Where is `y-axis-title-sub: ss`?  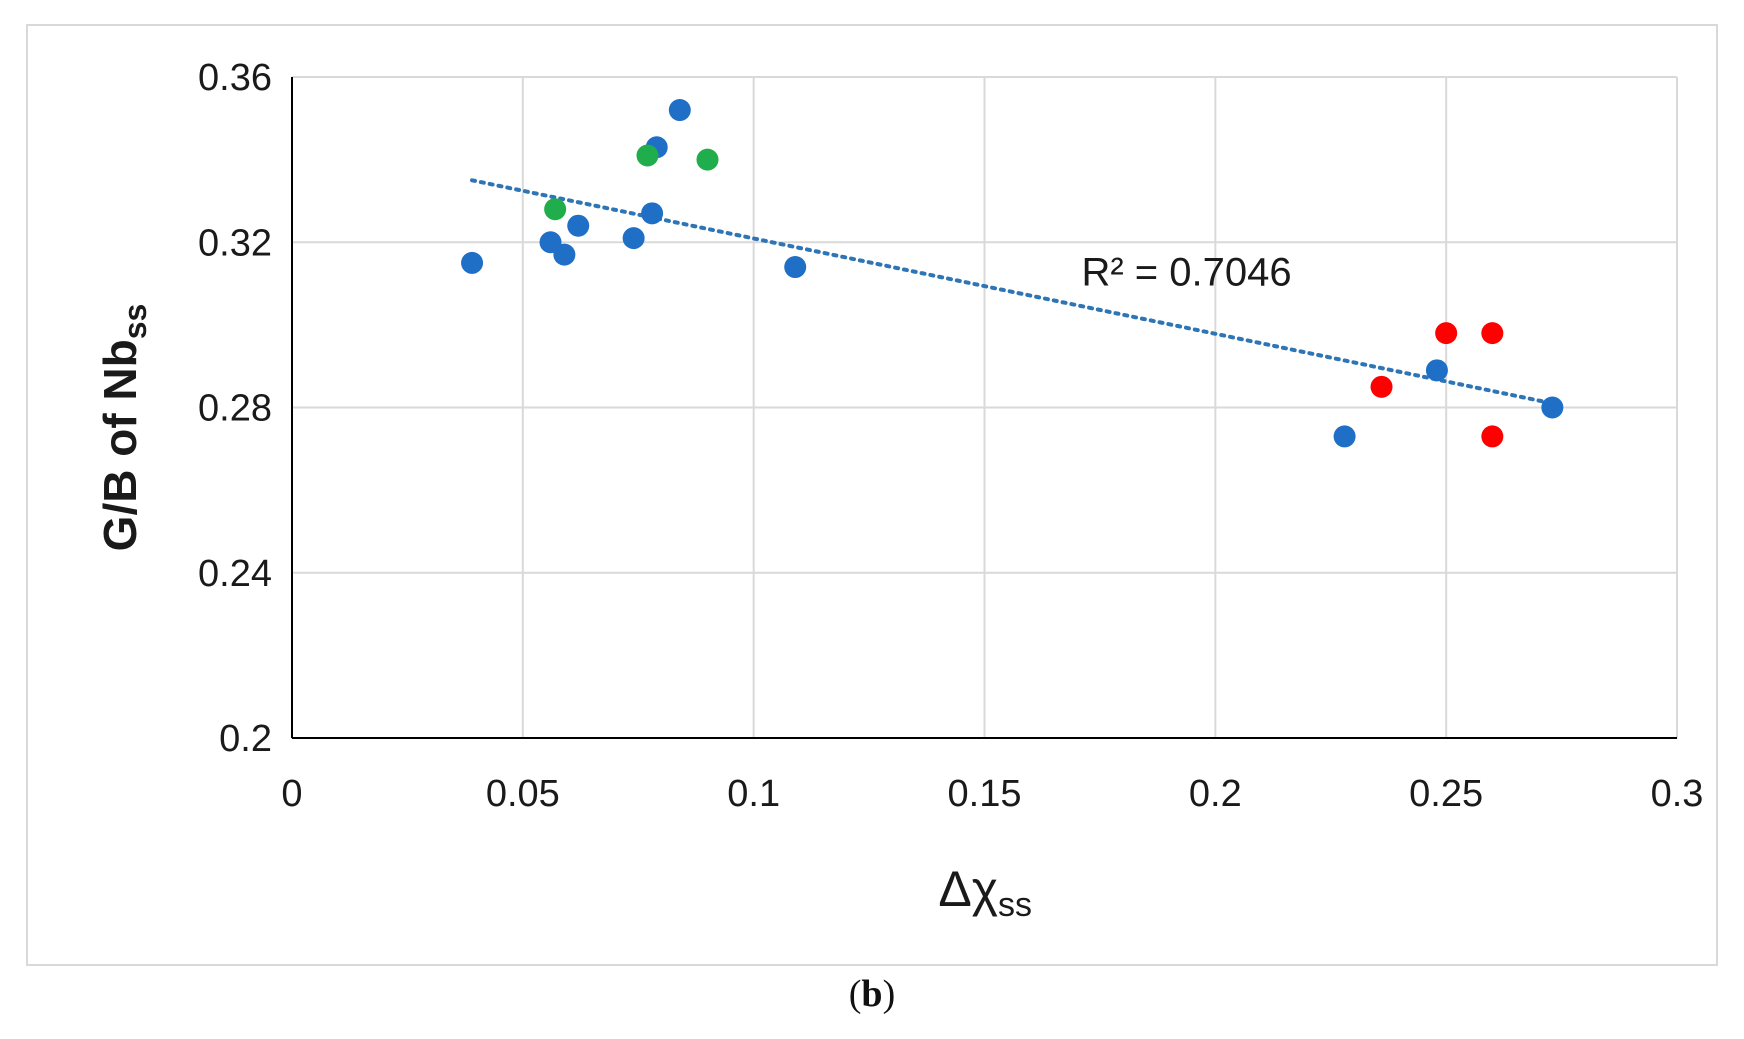 y-axis-title-sub: ss is located at coordinates (135, 322).